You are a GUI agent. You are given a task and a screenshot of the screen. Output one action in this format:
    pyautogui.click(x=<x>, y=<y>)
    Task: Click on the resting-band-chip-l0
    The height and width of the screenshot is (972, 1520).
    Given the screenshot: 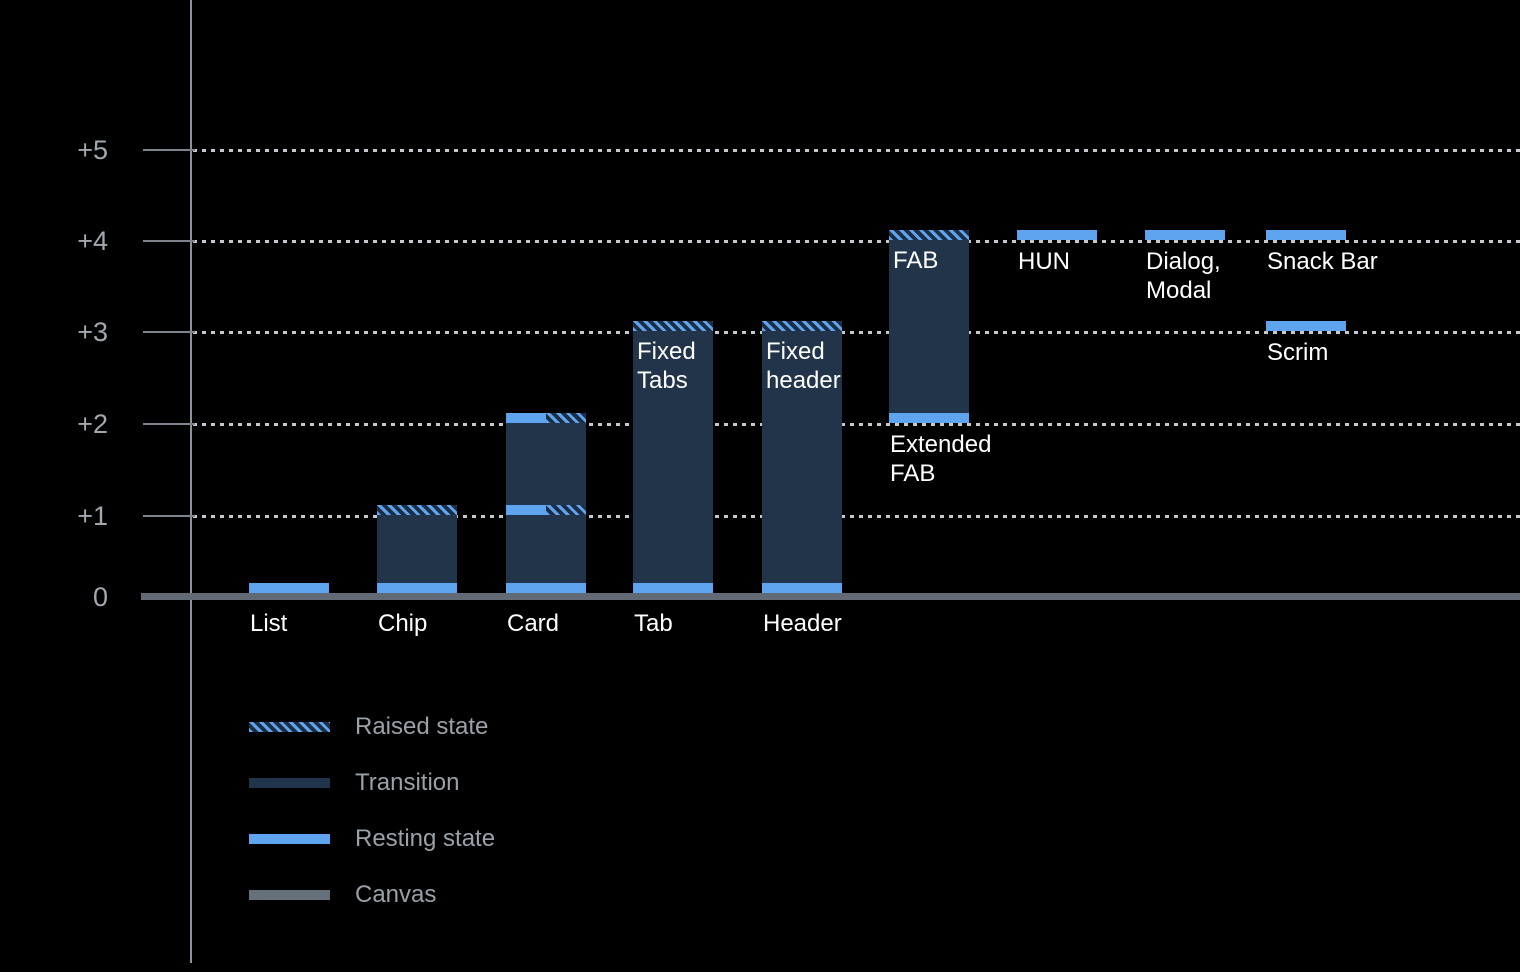 What is the action you would take?
    pyautogui.click(x=417, y=588)
    